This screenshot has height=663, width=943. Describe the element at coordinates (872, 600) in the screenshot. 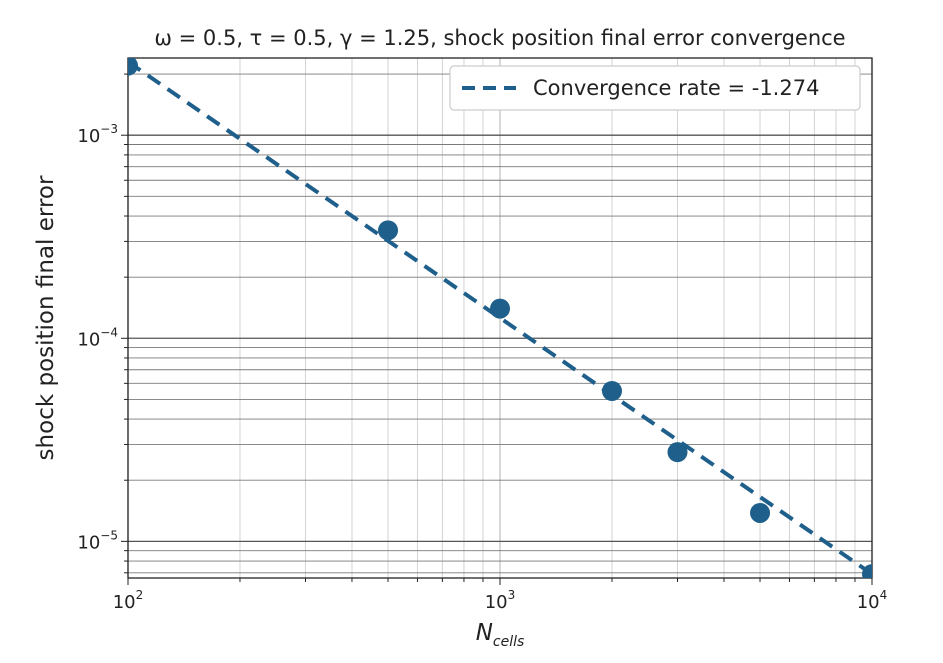

I see `x-tick-label: 10⁴` at that location.